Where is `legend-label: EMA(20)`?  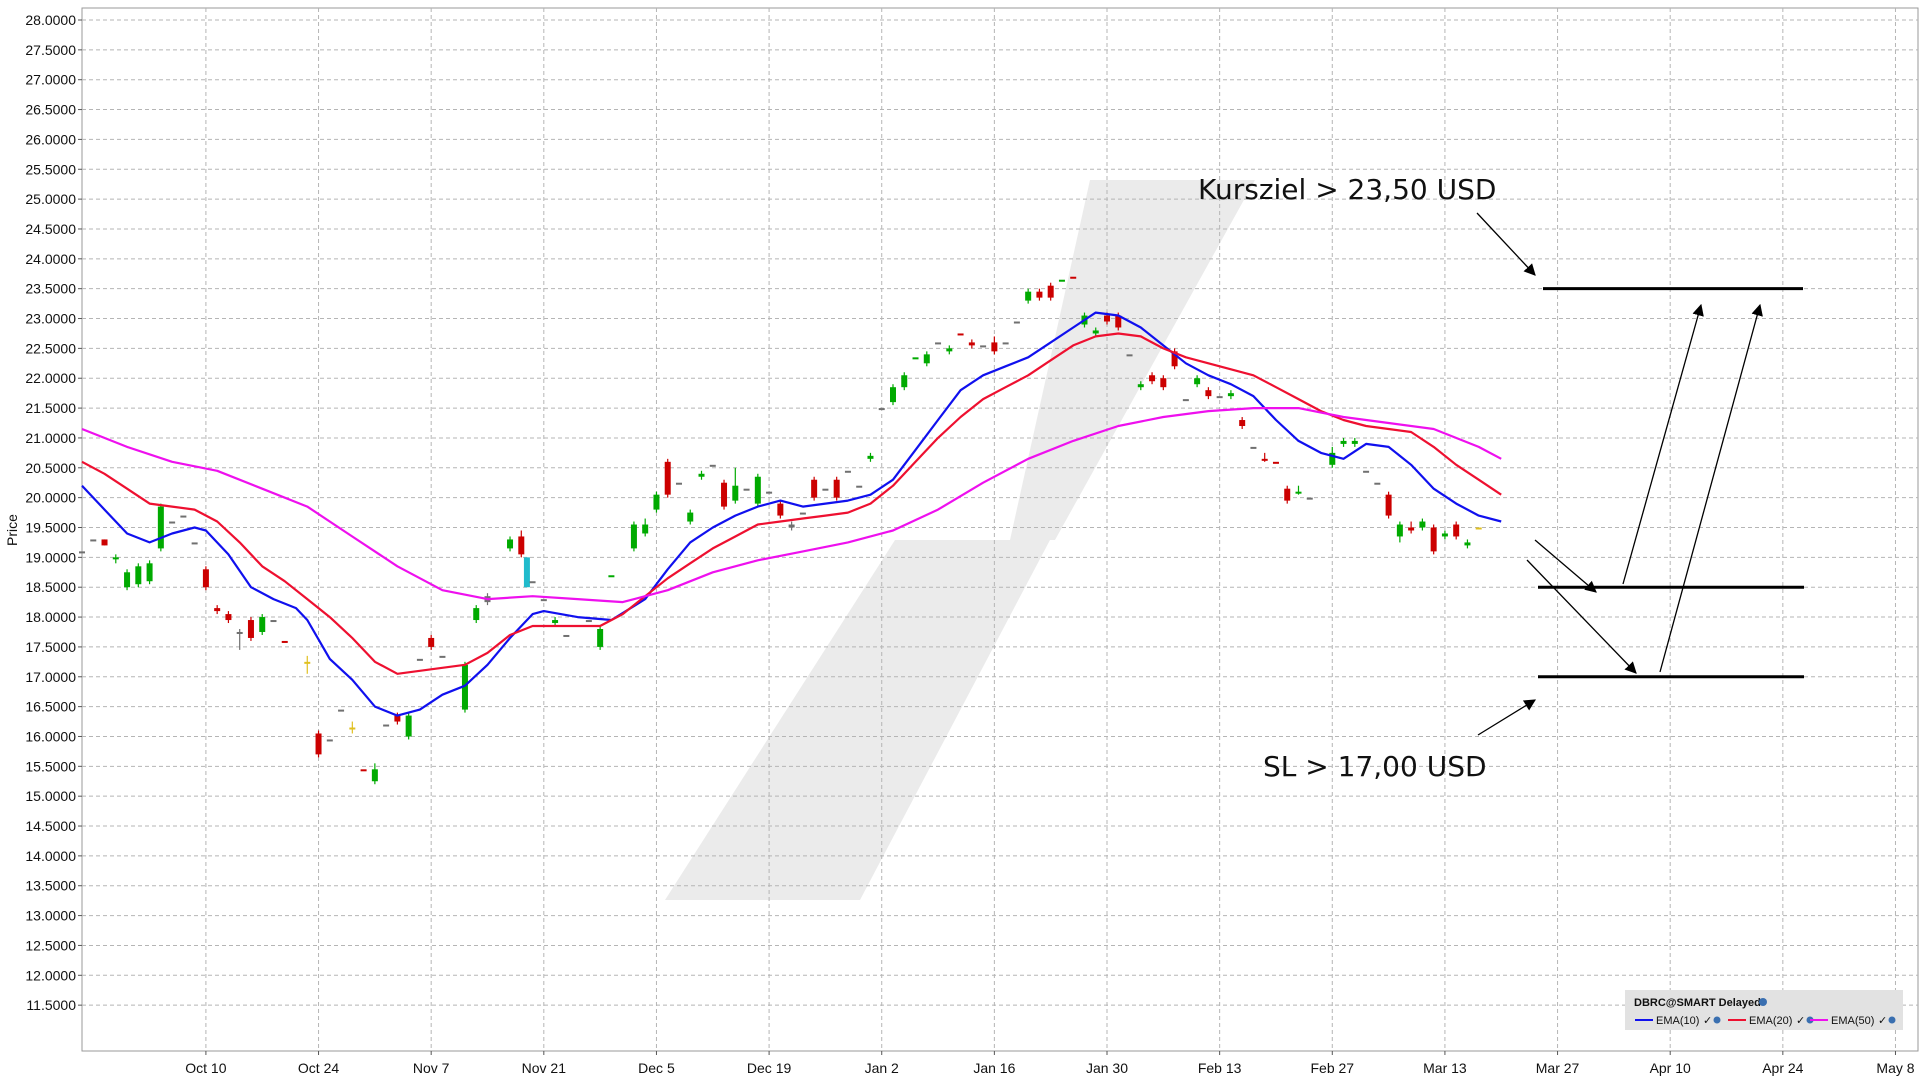 legend-label: EMA(20) is located at coordinates (1770, 1021).